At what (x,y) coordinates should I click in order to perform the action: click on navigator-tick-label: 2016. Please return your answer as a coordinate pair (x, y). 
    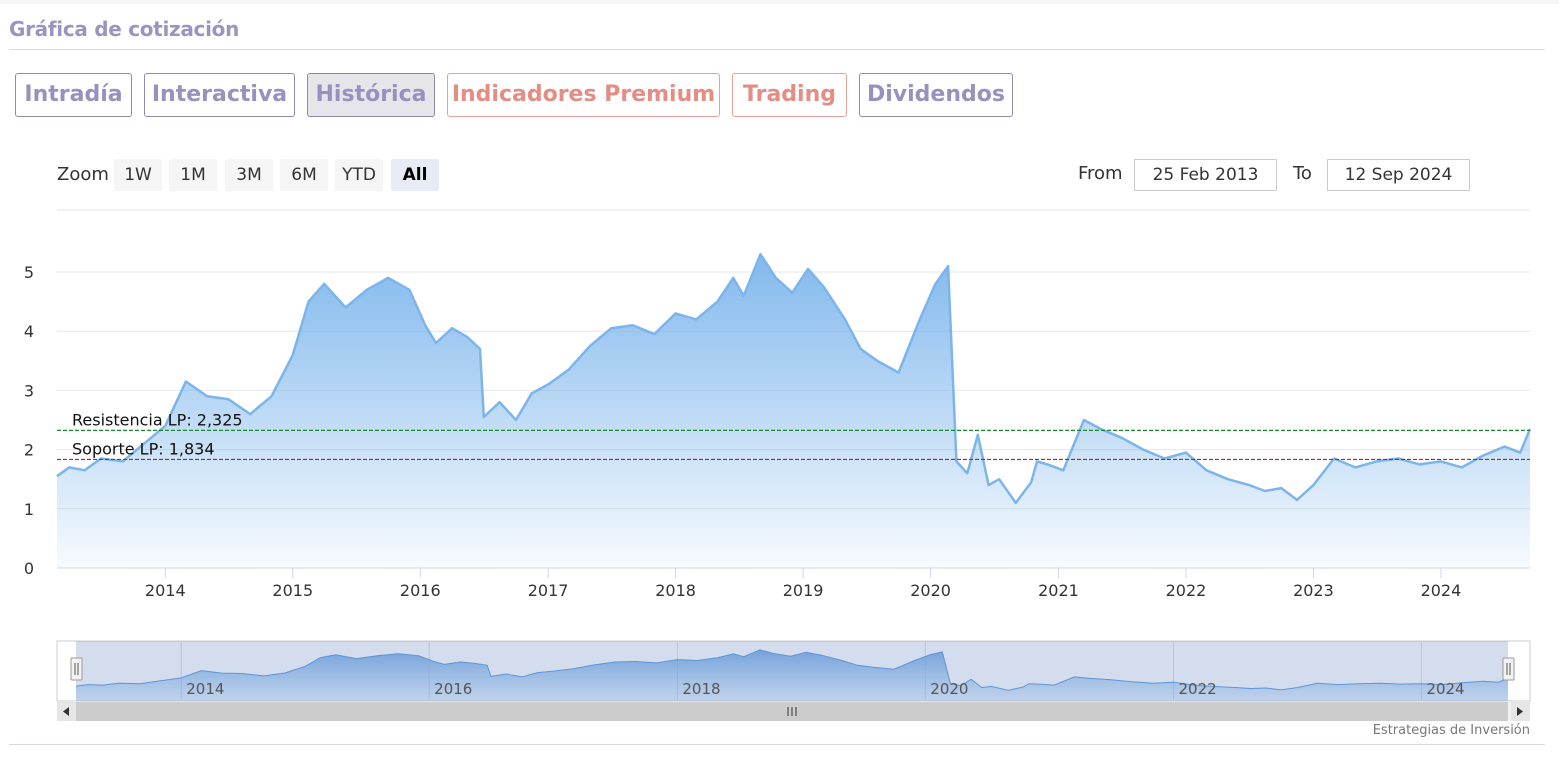
    Looking at the image, I should click on (453, 689).